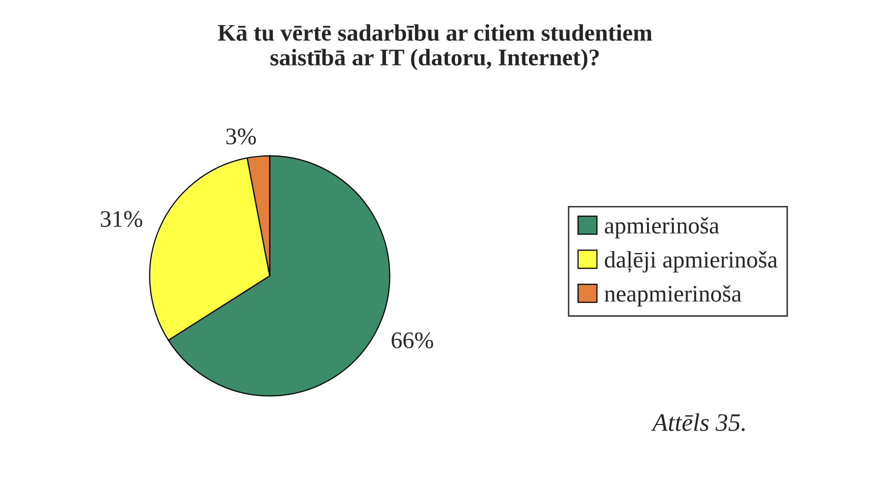  I want to click on data-label: 66%, so click(413, 340).